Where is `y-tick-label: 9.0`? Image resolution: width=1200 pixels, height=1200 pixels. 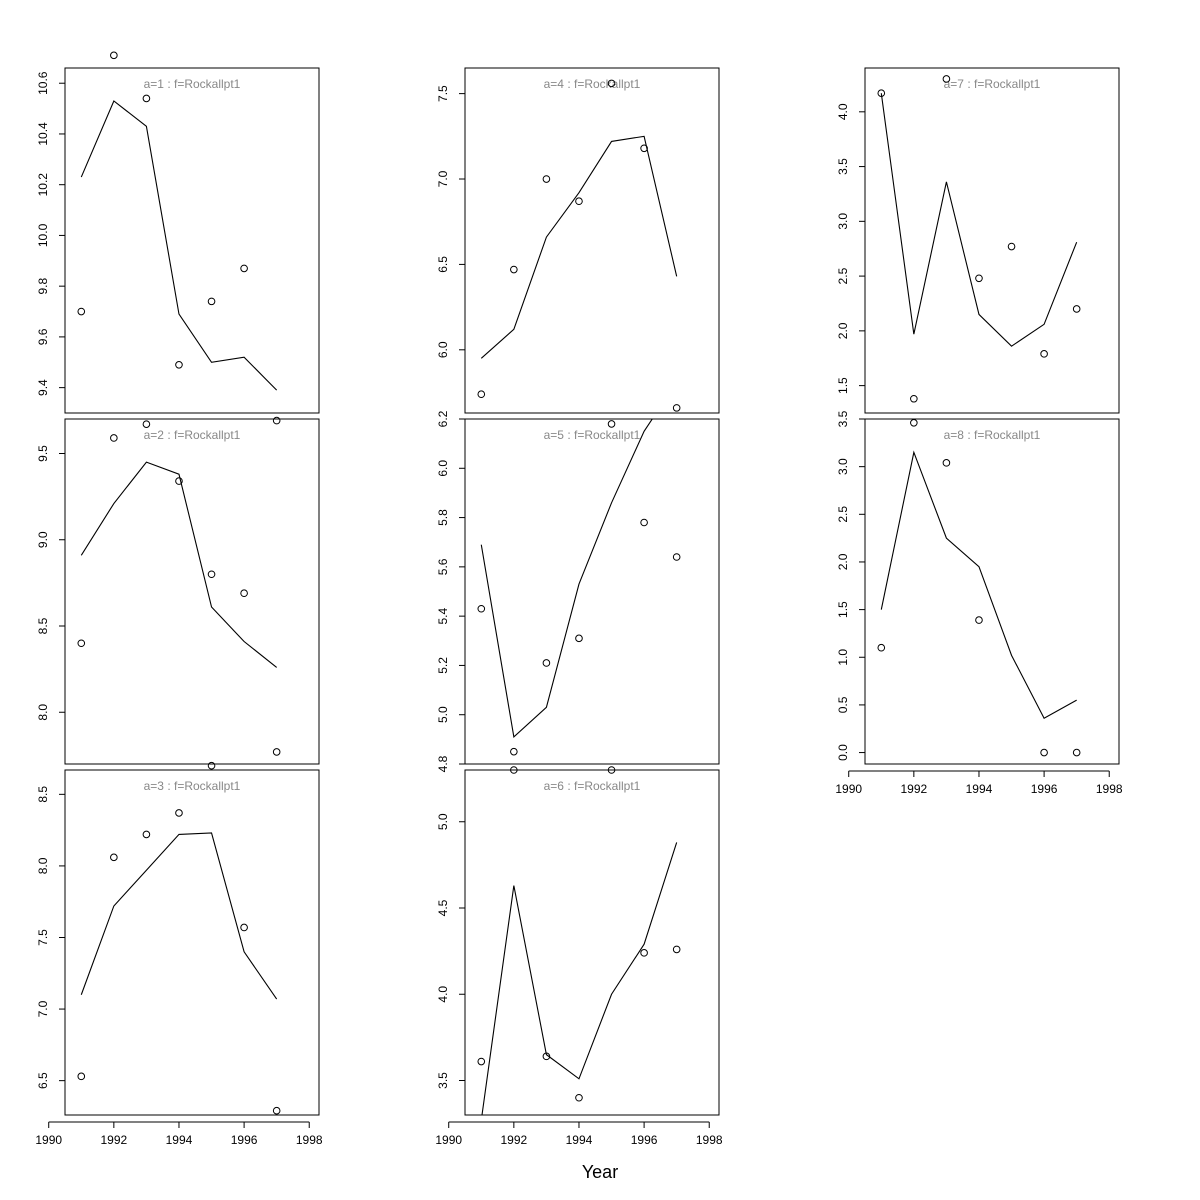 y-tick-label: 9.0 is located at coordinates (43, 539).